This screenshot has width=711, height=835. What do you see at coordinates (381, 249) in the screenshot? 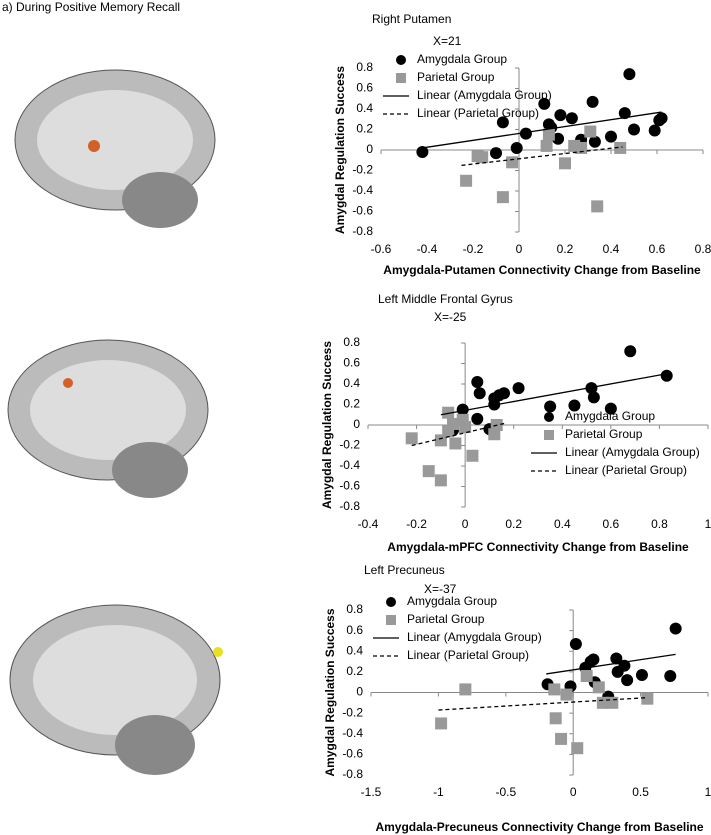
I see `x-tick-label: -0.6` at bounding box center [381, 249].